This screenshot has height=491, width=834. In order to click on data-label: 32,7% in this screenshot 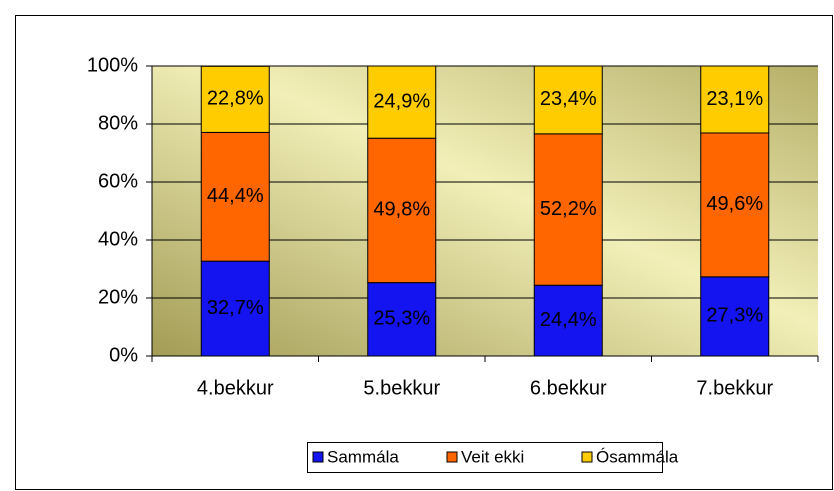, I will do `click(235, 308)`.